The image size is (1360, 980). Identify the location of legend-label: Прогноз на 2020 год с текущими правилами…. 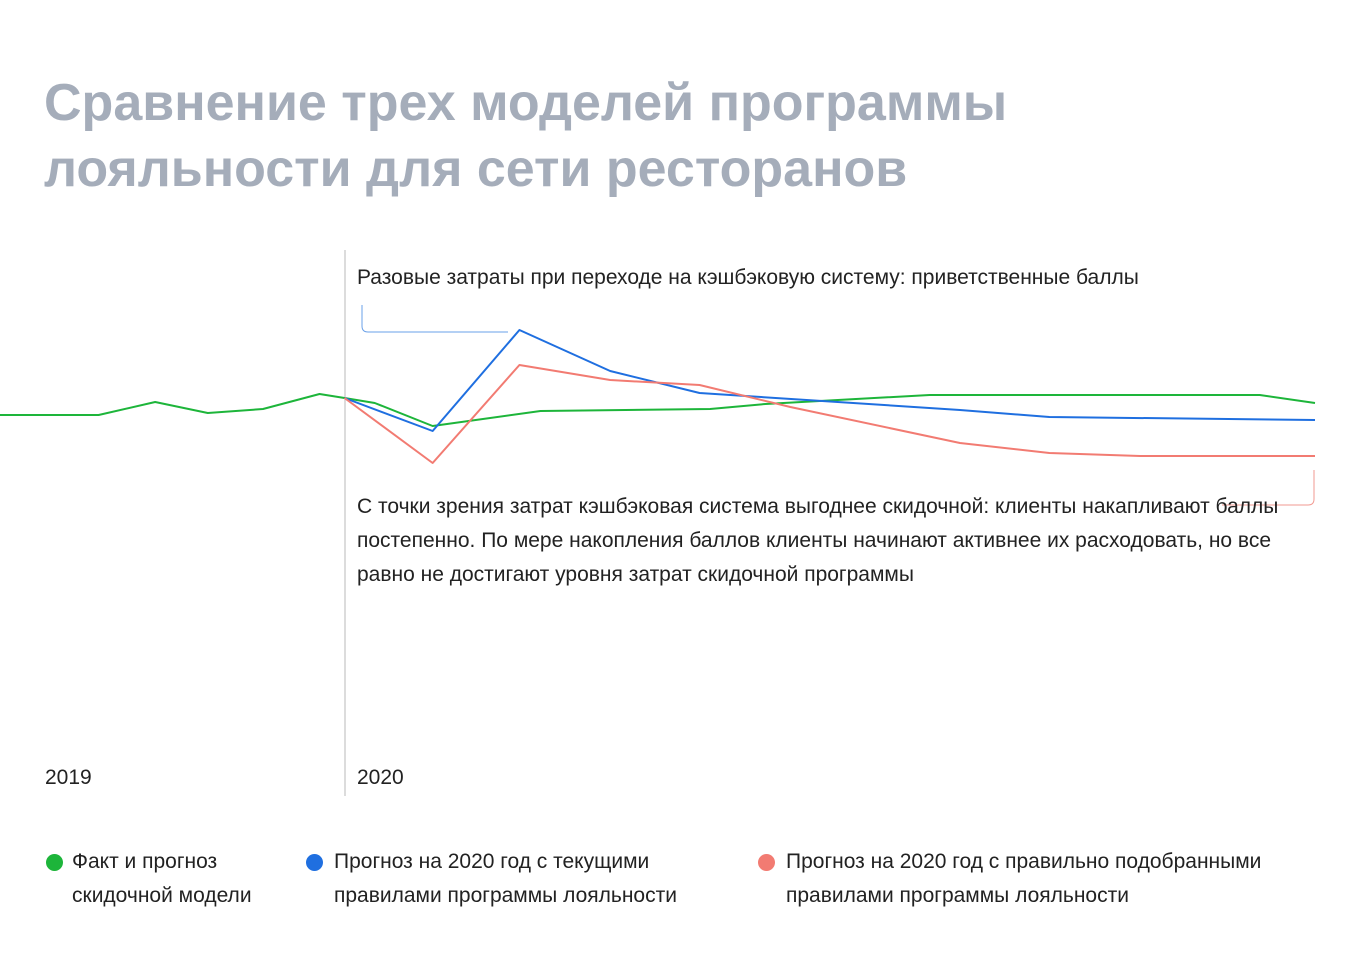
(505, 878).